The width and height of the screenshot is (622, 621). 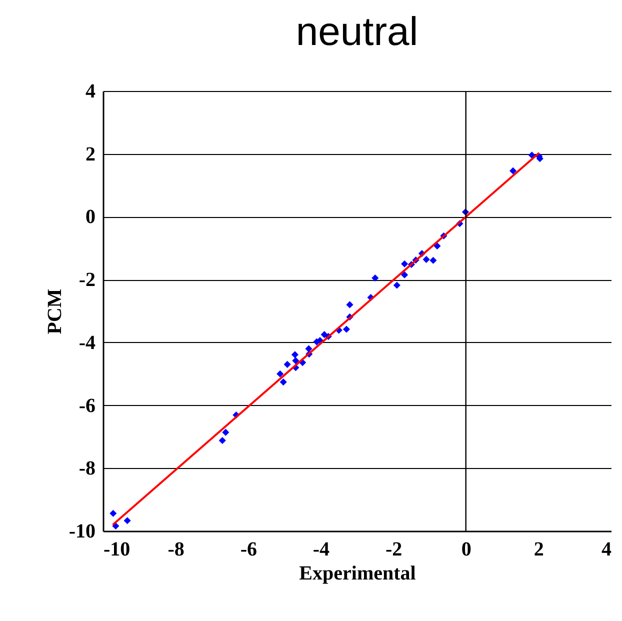 I want to click on y-tick-label: -8, so click(x=87, y=469).